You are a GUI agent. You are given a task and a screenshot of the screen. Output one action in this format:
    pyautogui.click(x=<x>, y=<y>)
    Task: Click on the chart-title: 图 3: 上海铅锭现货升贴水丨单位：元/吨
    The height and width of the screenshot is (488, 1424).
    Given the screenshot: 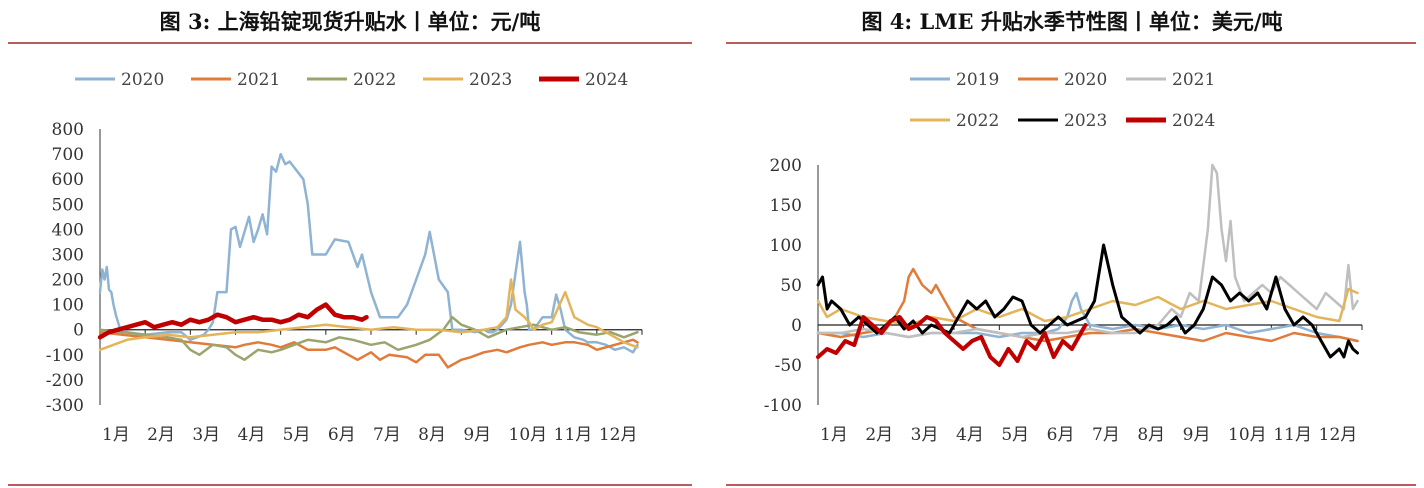 What is the action you would take?
    pyautogui.click(x=350, y=21)
    